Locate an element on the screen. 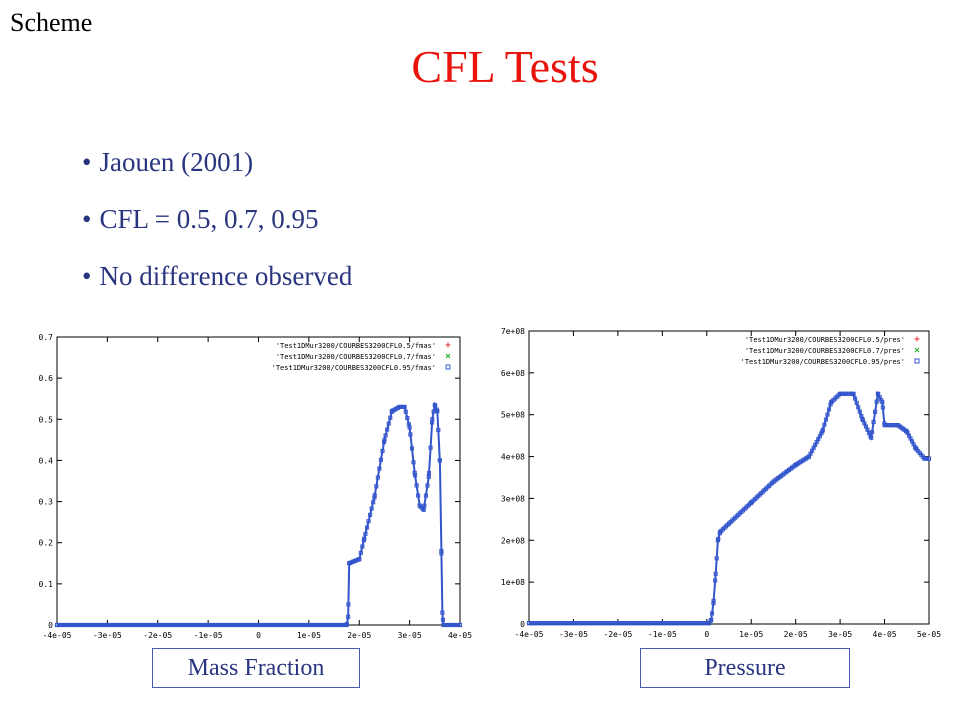 The image size is (960, 720). y-tick-label: 6e+08 is located at coordinates (513, 373).